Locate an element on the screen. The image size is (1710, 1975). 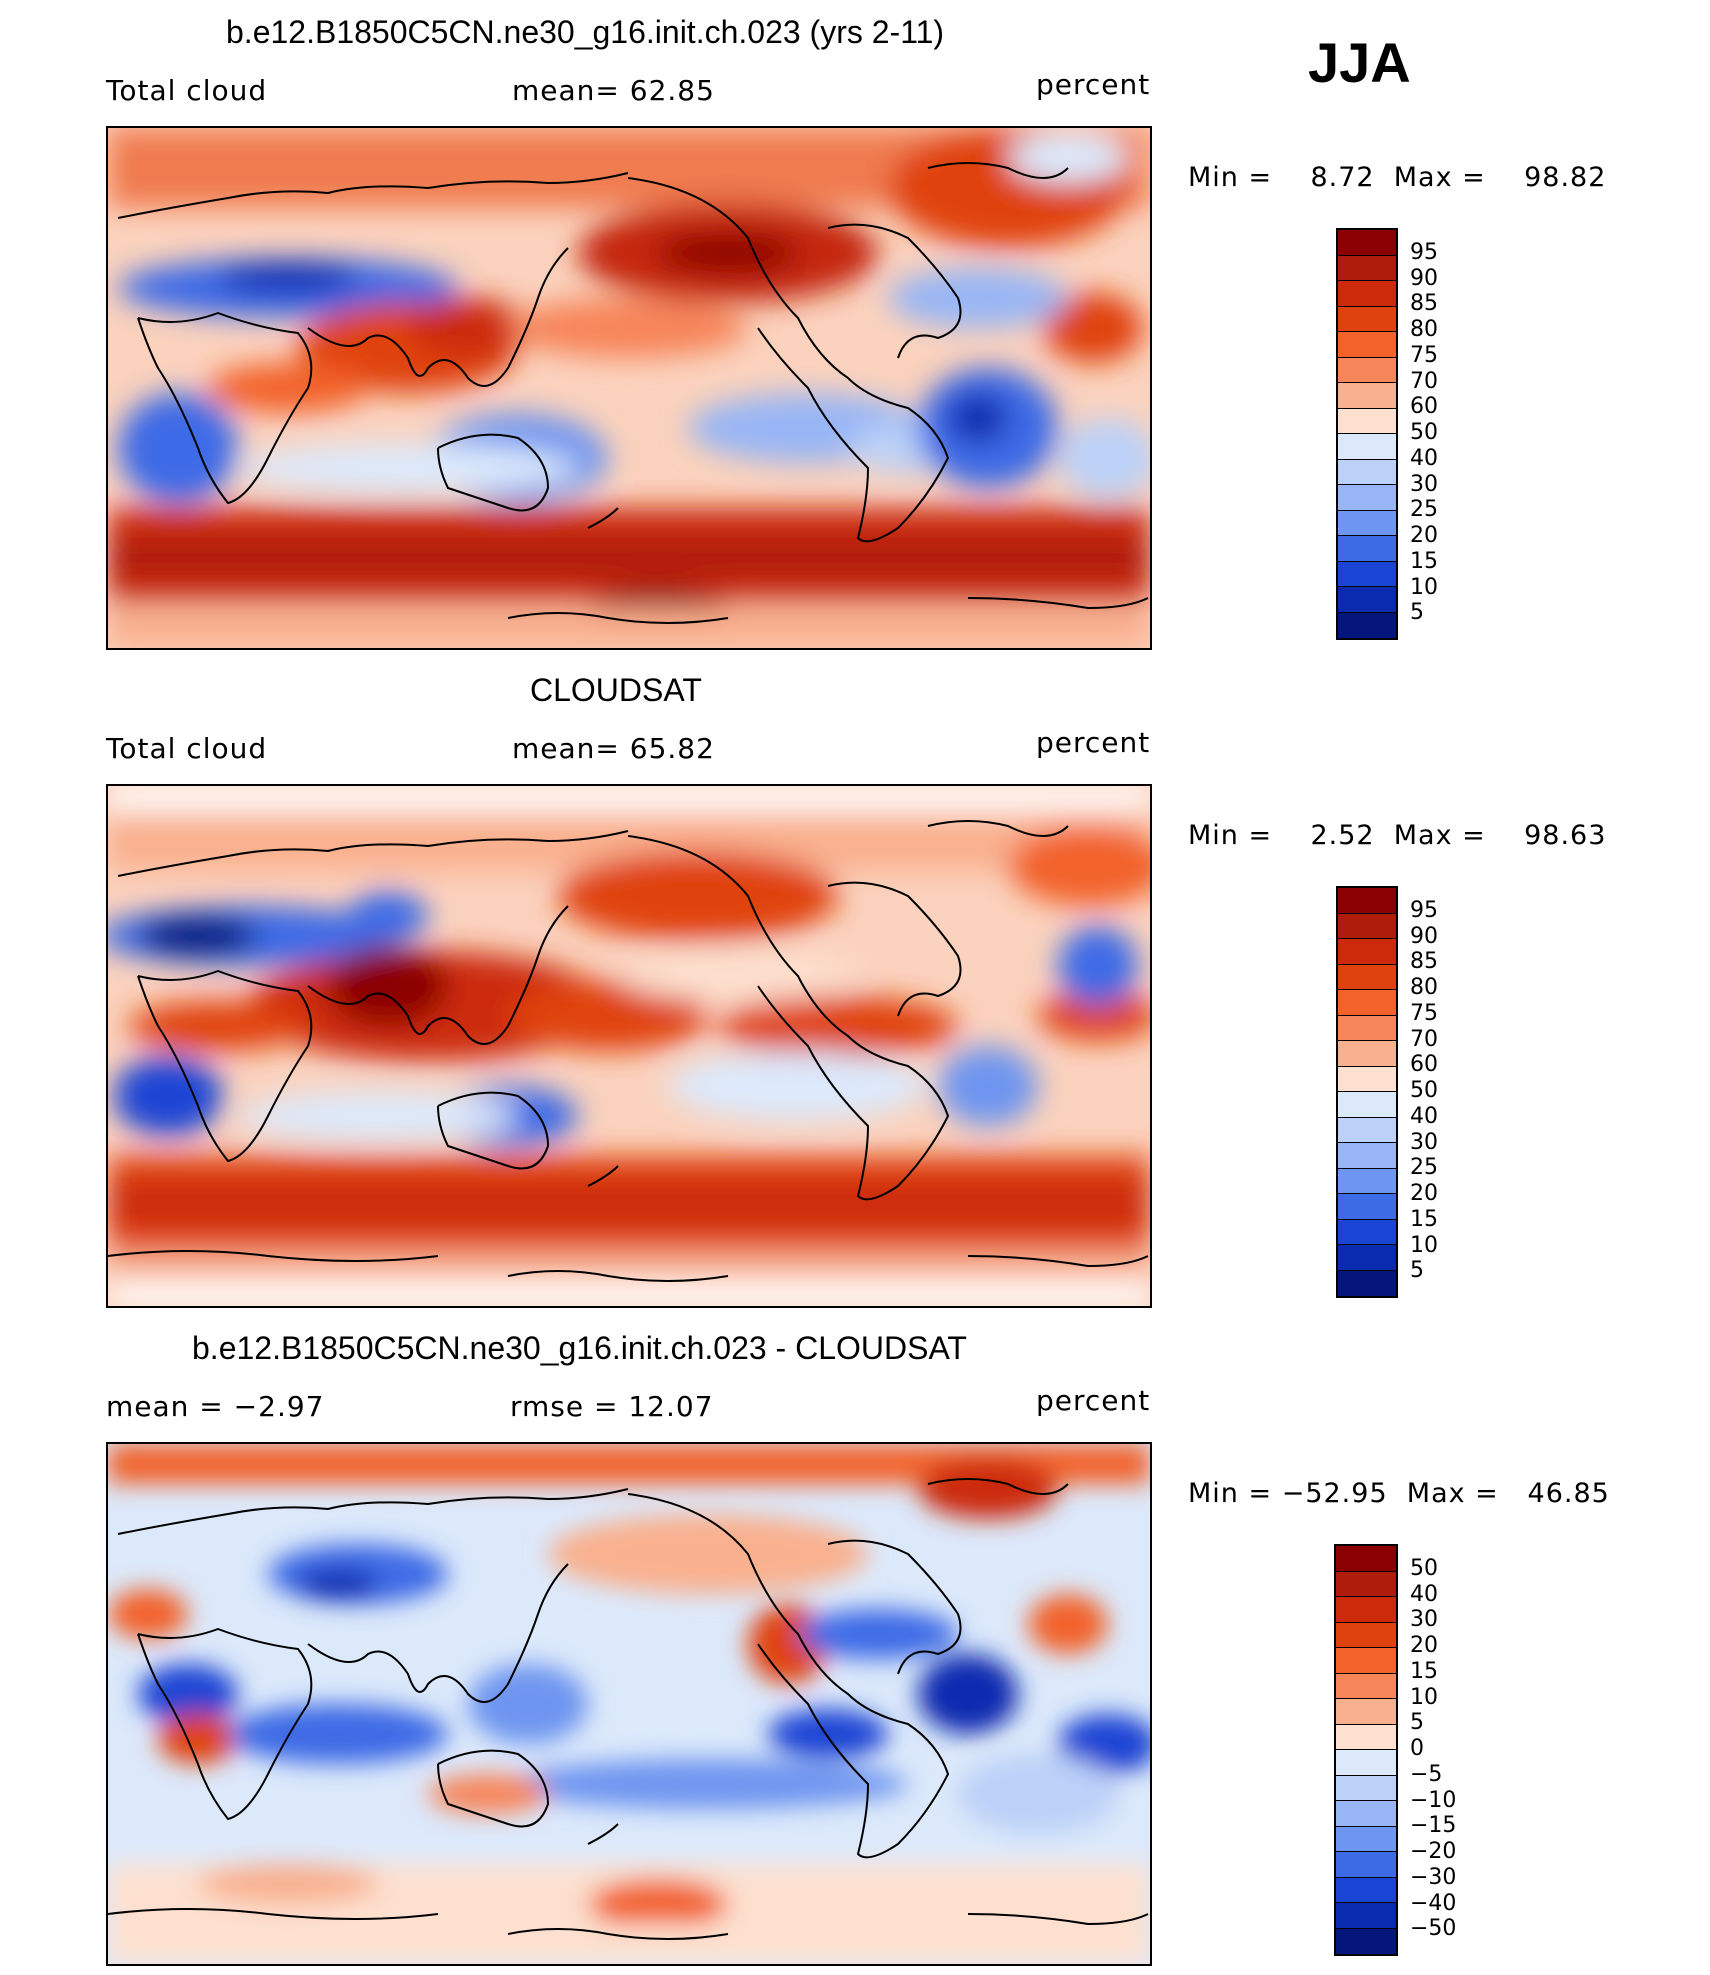
colorbar-tick-label: −5 is located at coordinates (1426, 1774).